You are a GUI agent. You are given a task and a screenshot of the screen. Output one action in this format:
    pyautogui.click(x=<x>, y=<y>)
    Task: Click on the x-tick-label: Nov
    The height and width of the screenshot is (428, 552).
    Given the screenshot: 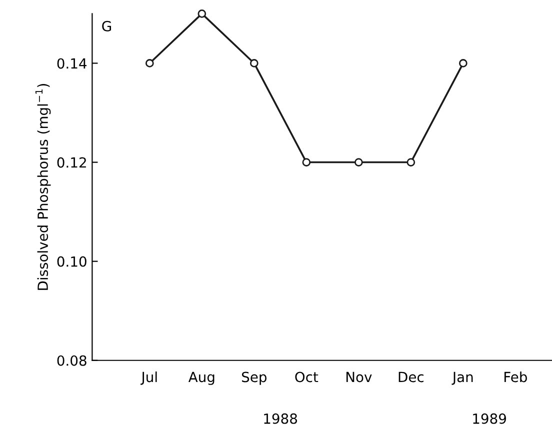 What is the action you would take?
    pyautogui.click(x=359, y=377)
    